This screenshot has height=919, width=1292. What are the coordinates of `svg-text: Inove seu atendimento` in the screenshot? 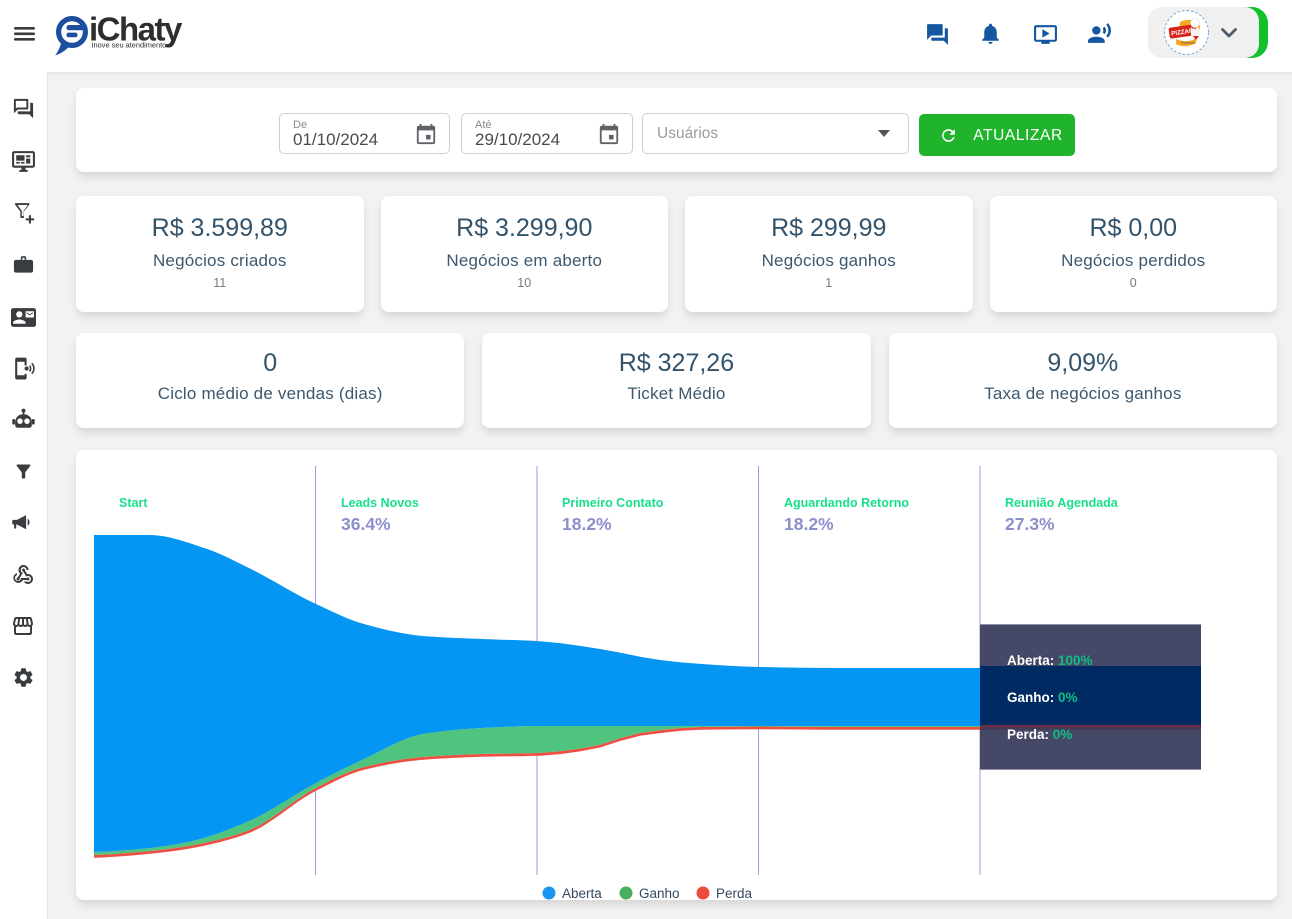 It's located at (129, 45).